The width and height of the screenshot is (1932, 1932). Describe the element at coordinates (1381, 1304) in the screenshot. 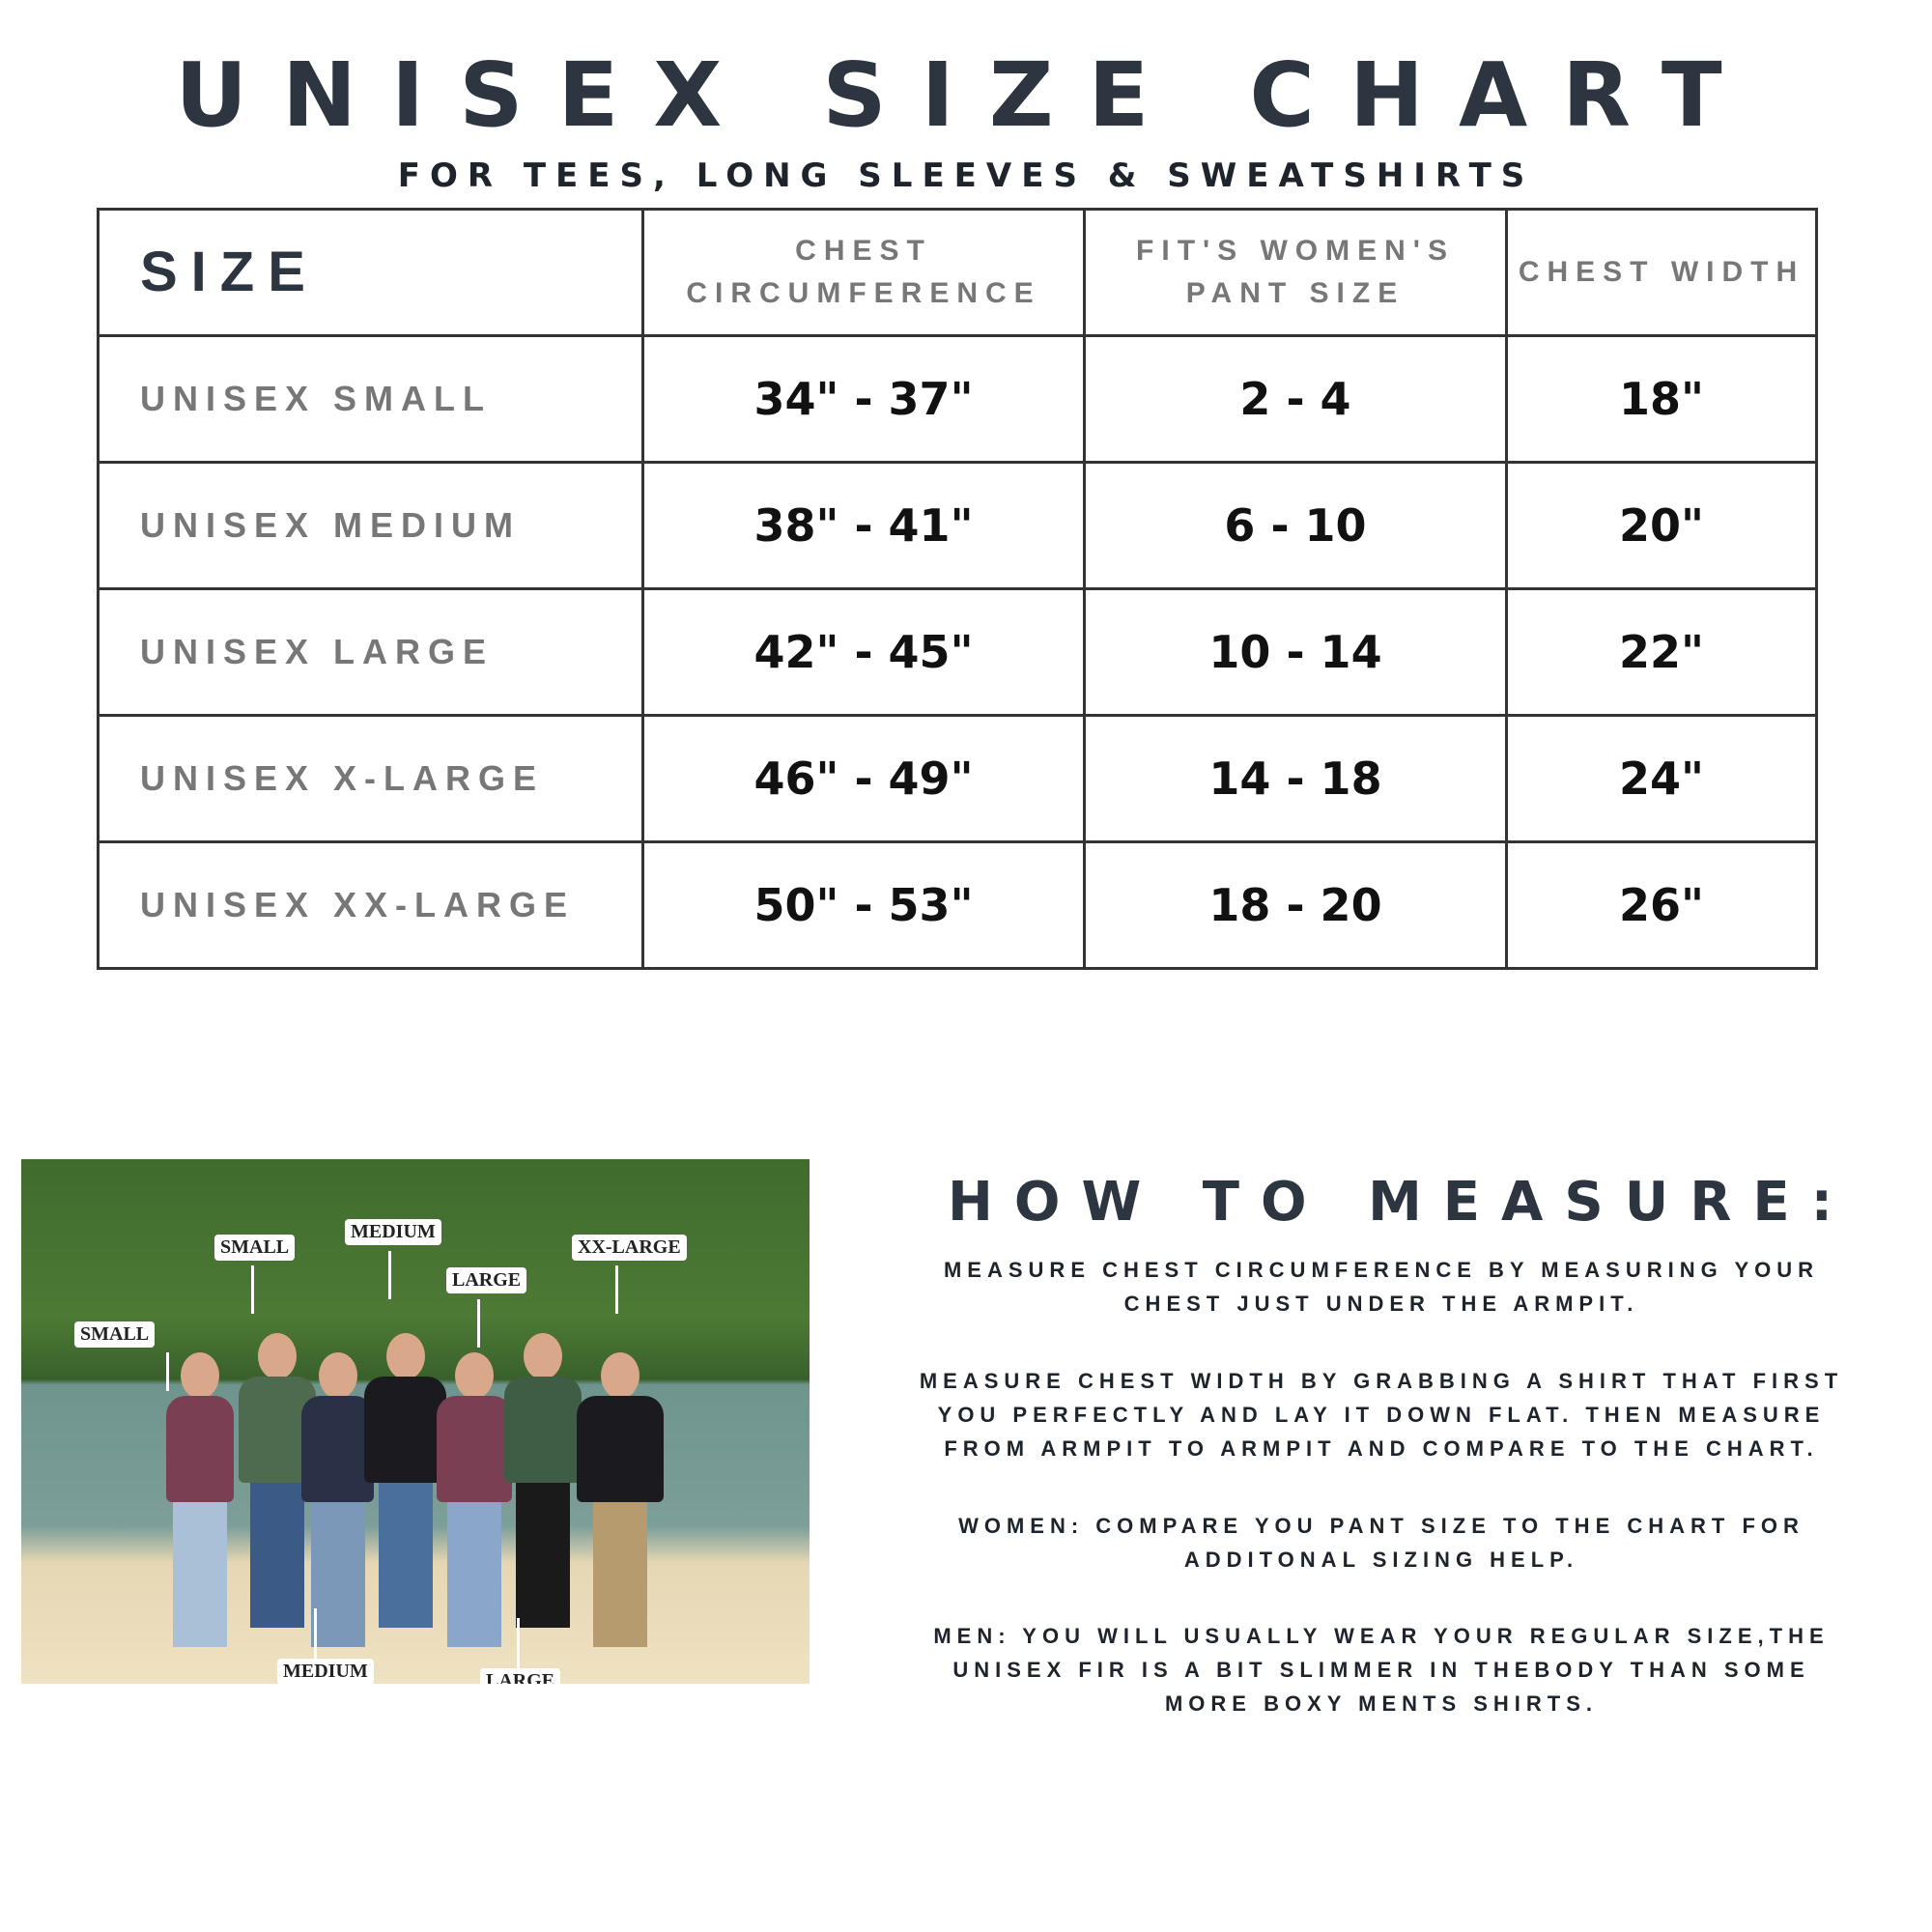

I see `instruction-line: CHEST JUST UNDER THE ARMPIT.` at that location.